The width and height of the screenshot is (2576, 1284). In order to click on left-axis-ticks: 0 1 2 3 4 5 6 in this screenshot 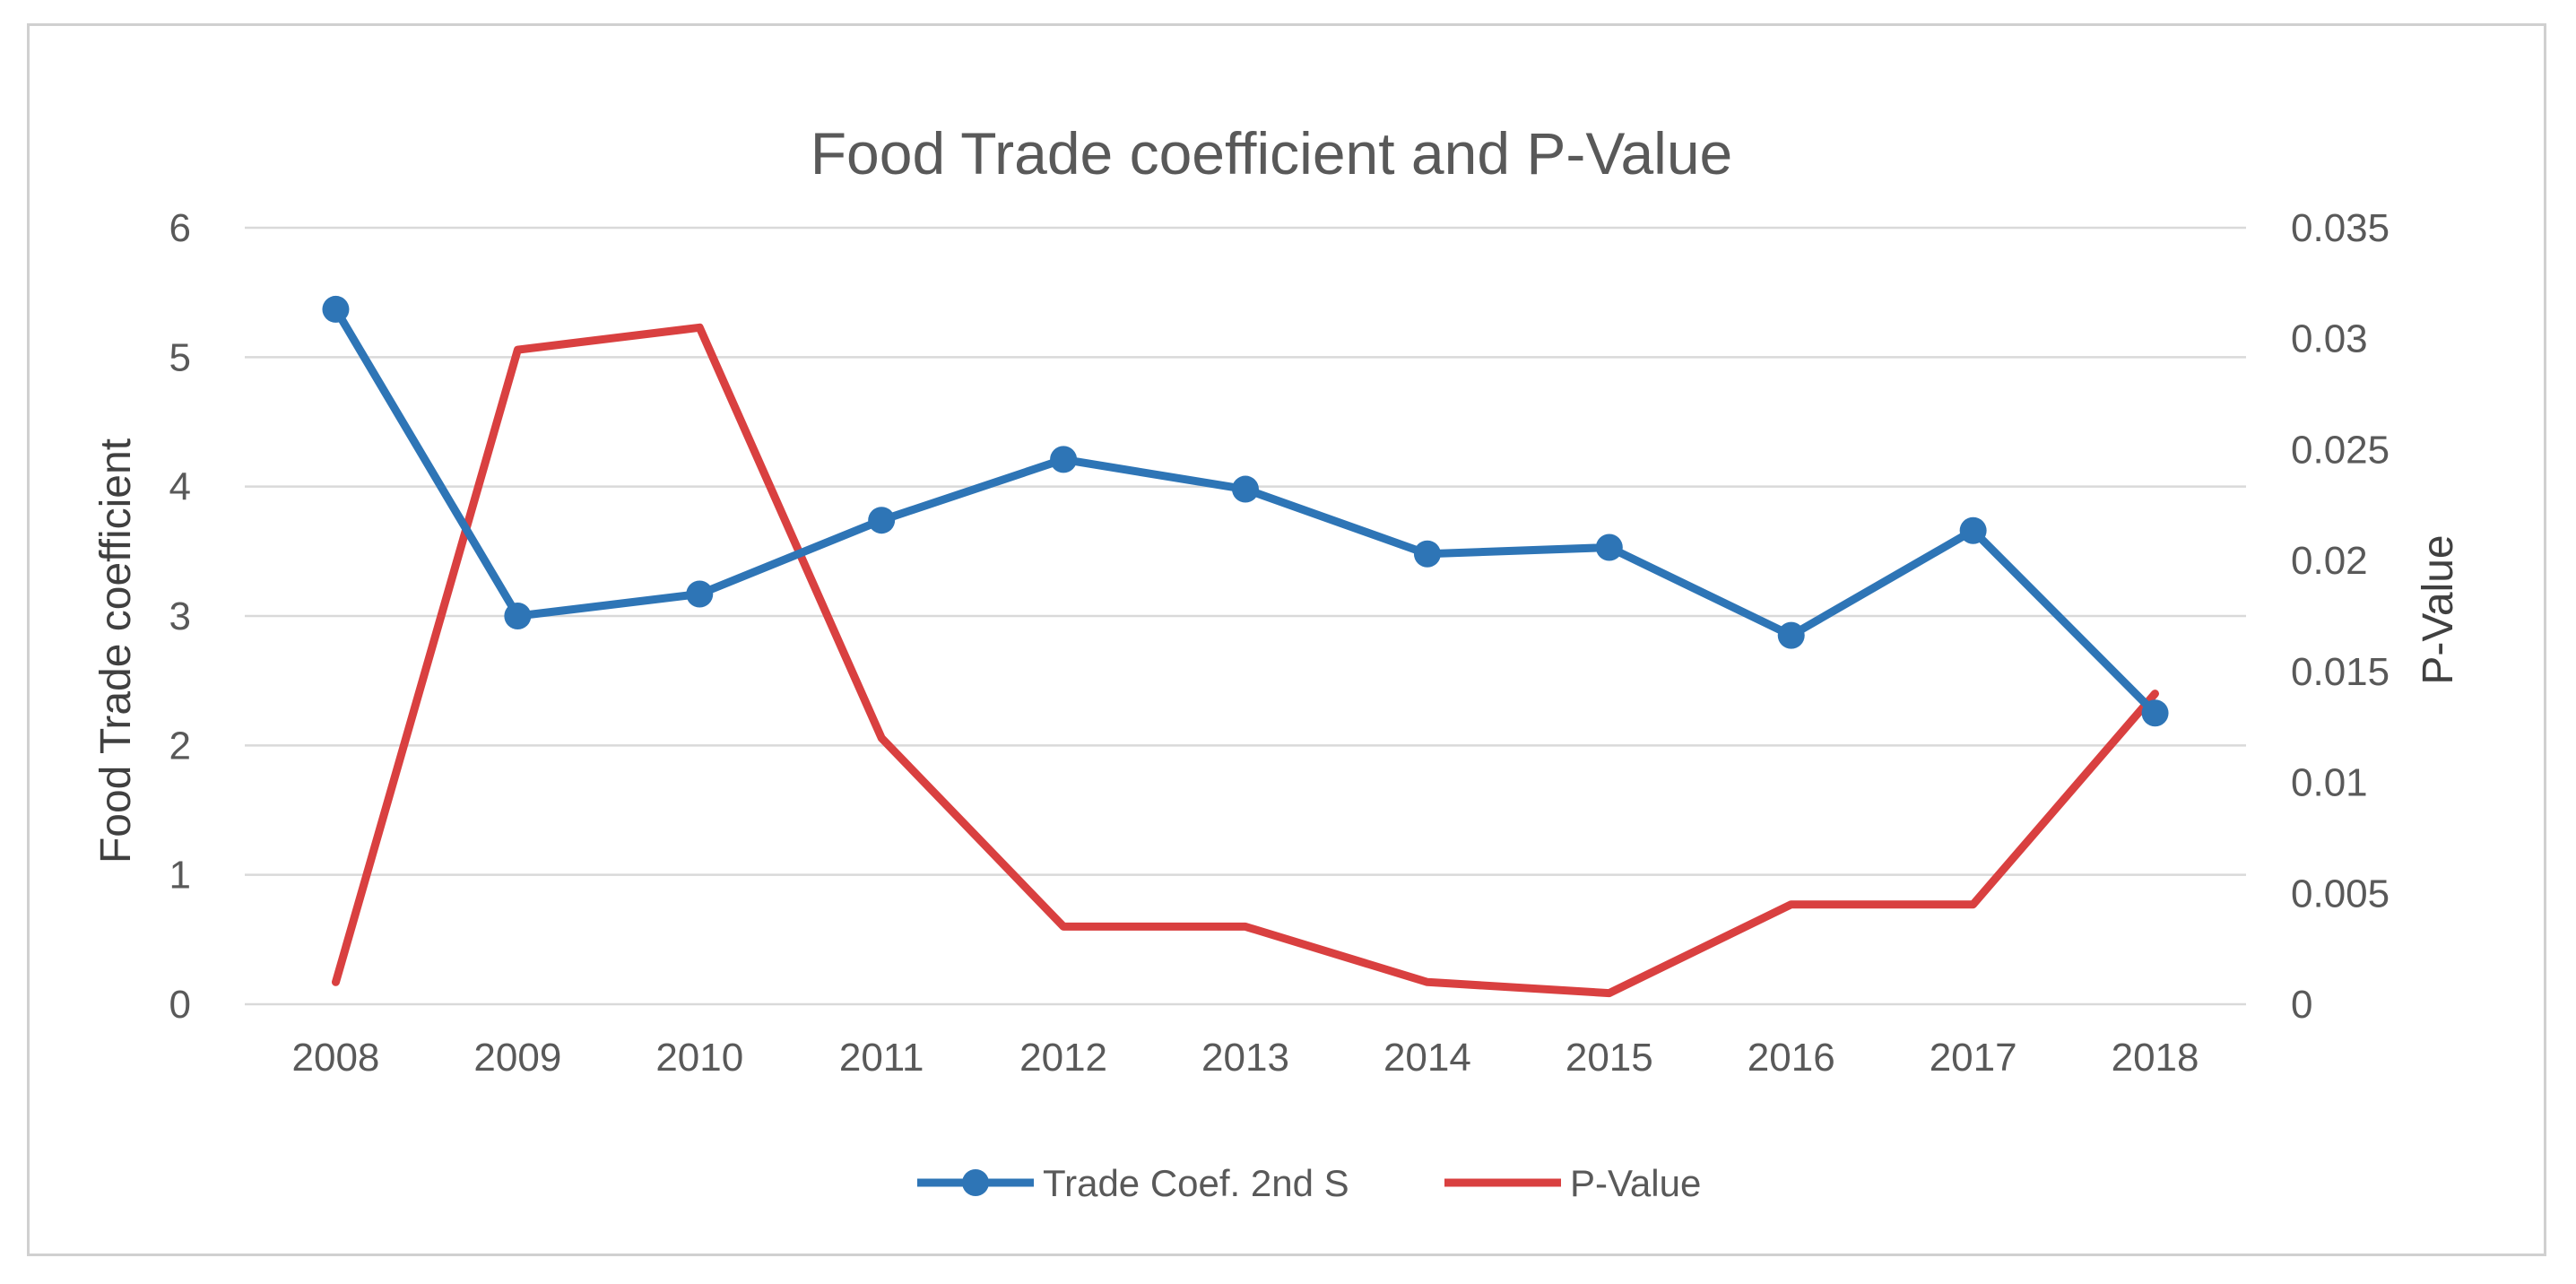, I will do `click(180, 616)`.